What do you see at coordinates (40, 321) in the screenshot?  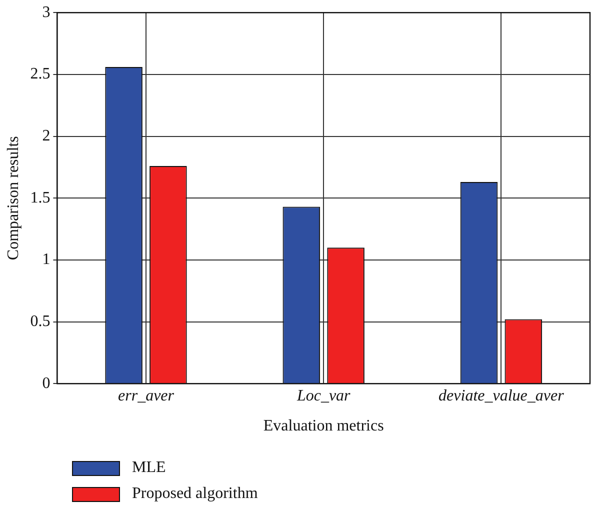 I see `y-tick-label: 0.5` at bounding box center [40, 321].